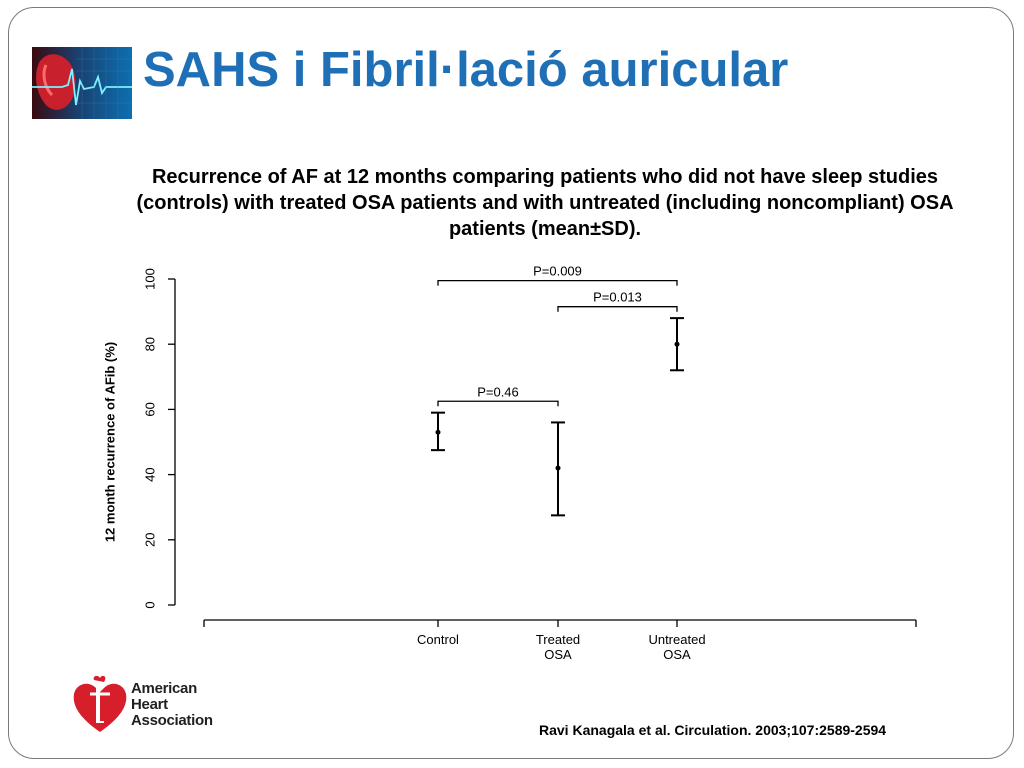  I want to click on comparison-p-value: P=0.009, so click(557, 271).